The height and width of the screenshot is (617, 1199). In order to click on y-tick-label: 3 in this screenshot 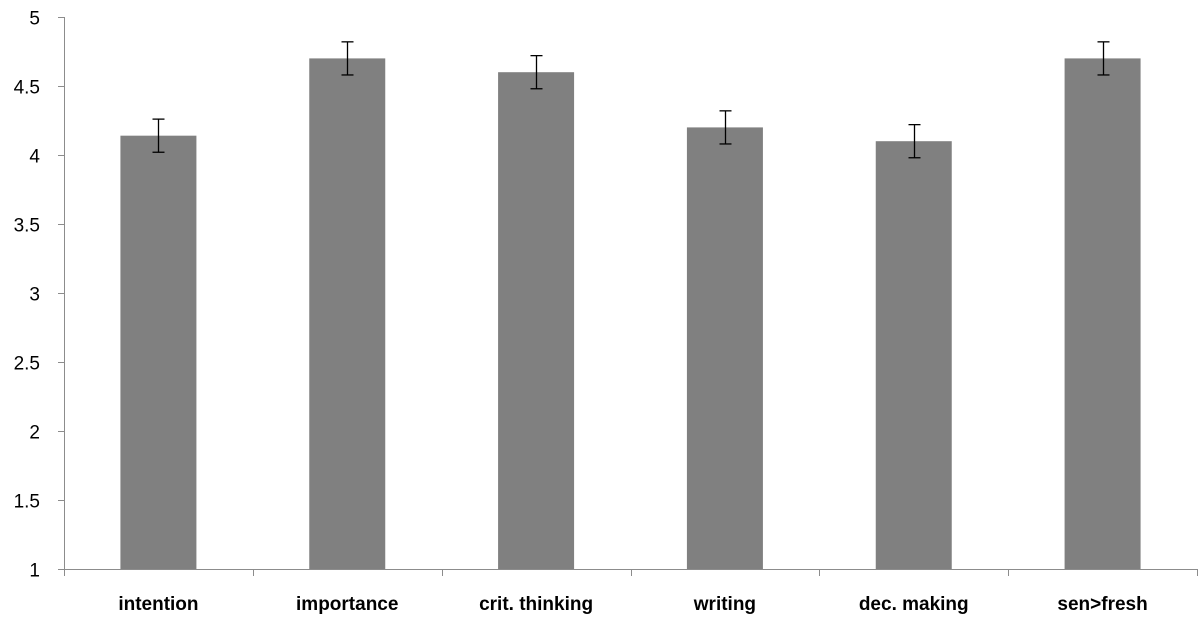, I will do `click(34, 295)`.